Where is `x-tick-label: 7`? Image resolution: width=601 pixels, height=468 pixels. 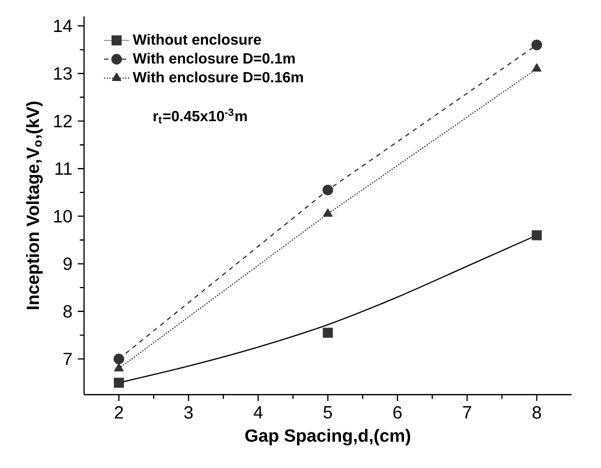
x-tick-label: 7 is located at coordinates (467, 412).